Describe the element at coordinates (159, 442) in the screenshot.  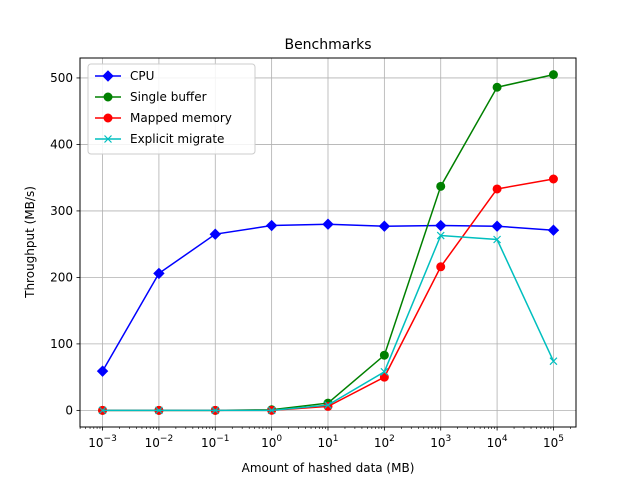
I see `x-tick-label: 10⁻²` at that location.